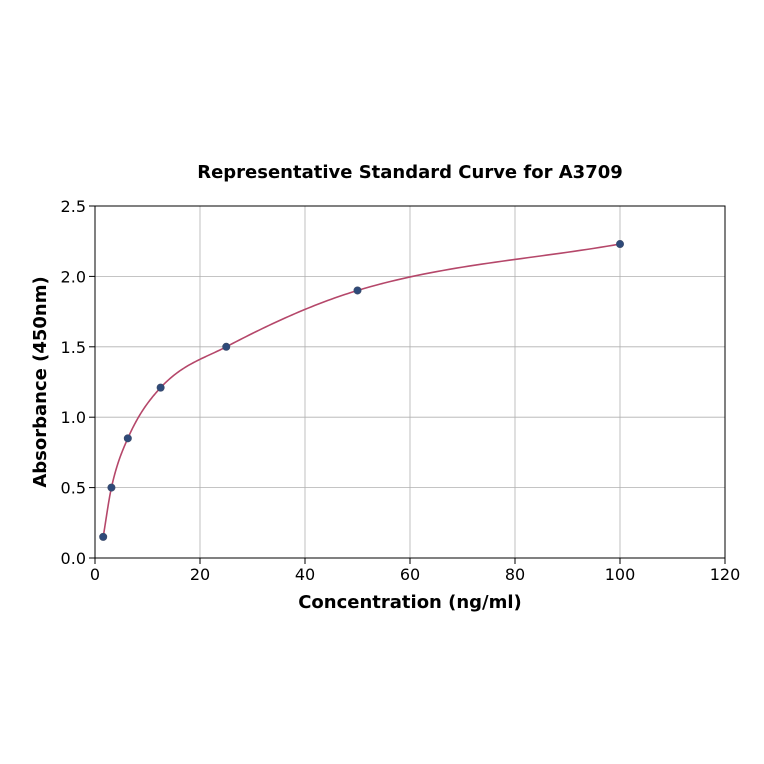  I want to click on x-tick-label: 40, so click(305, 574).